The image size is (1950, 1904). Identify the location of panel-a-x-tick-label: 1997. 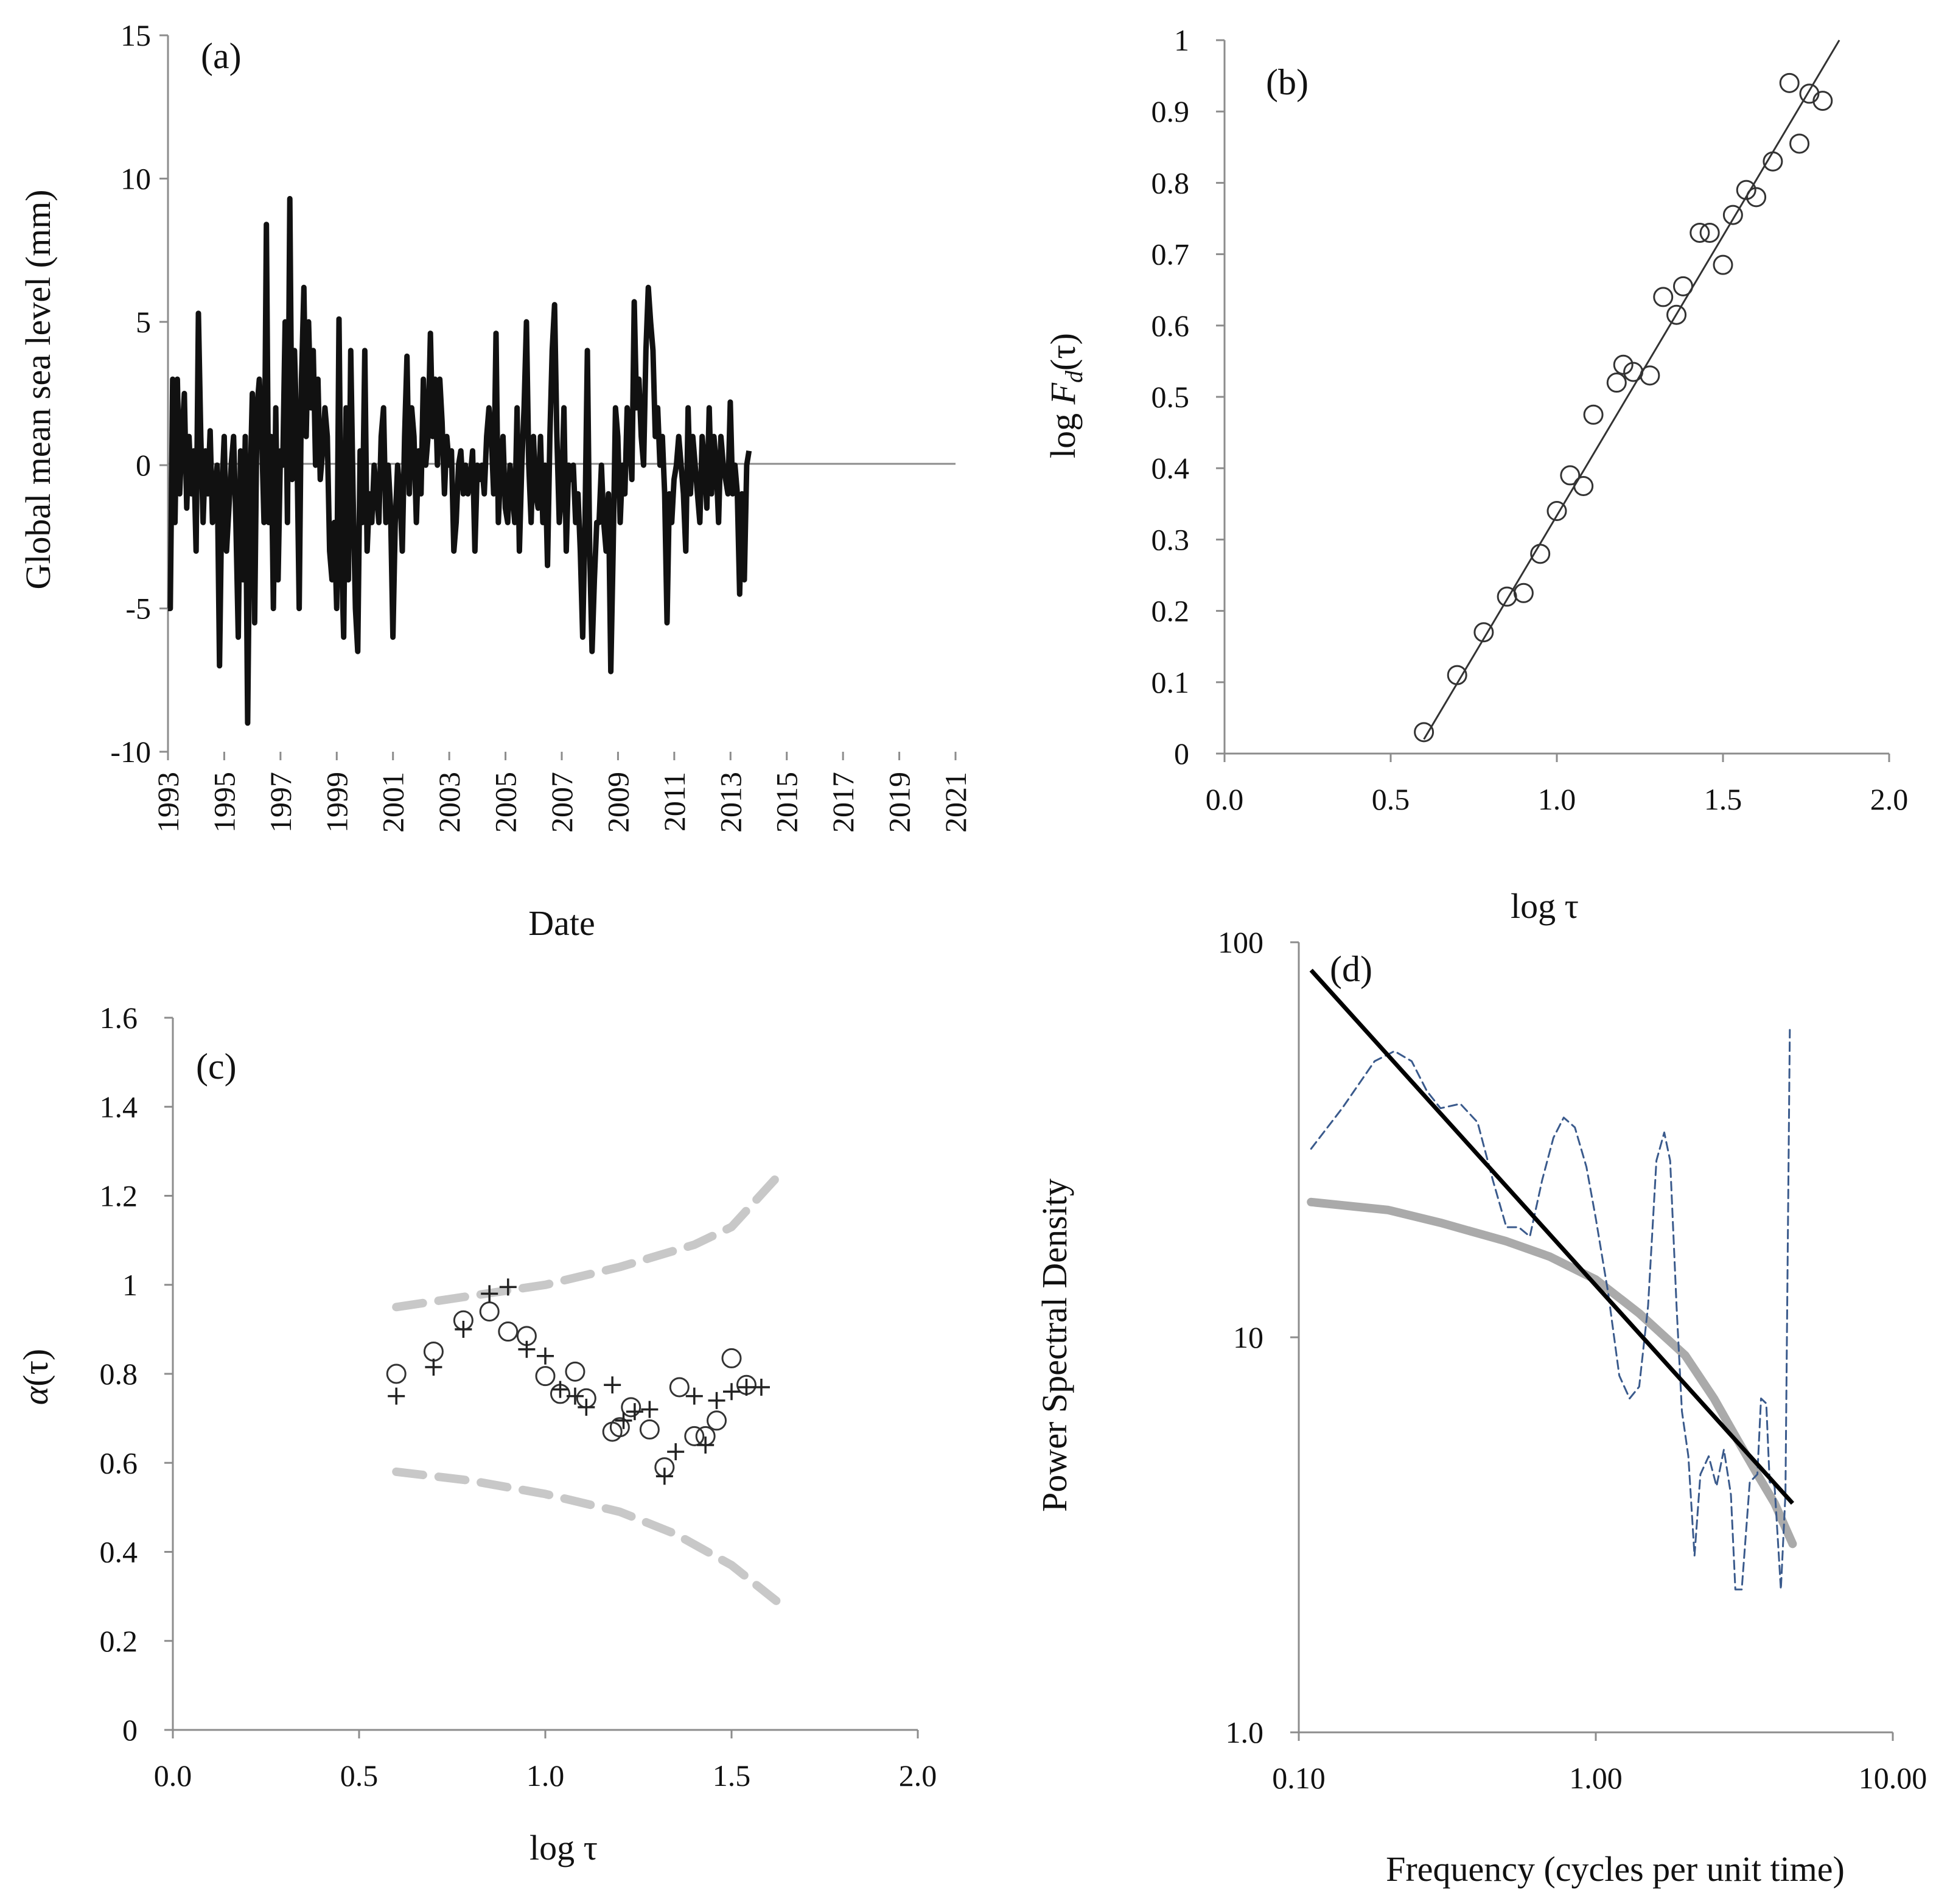
(281, 802).